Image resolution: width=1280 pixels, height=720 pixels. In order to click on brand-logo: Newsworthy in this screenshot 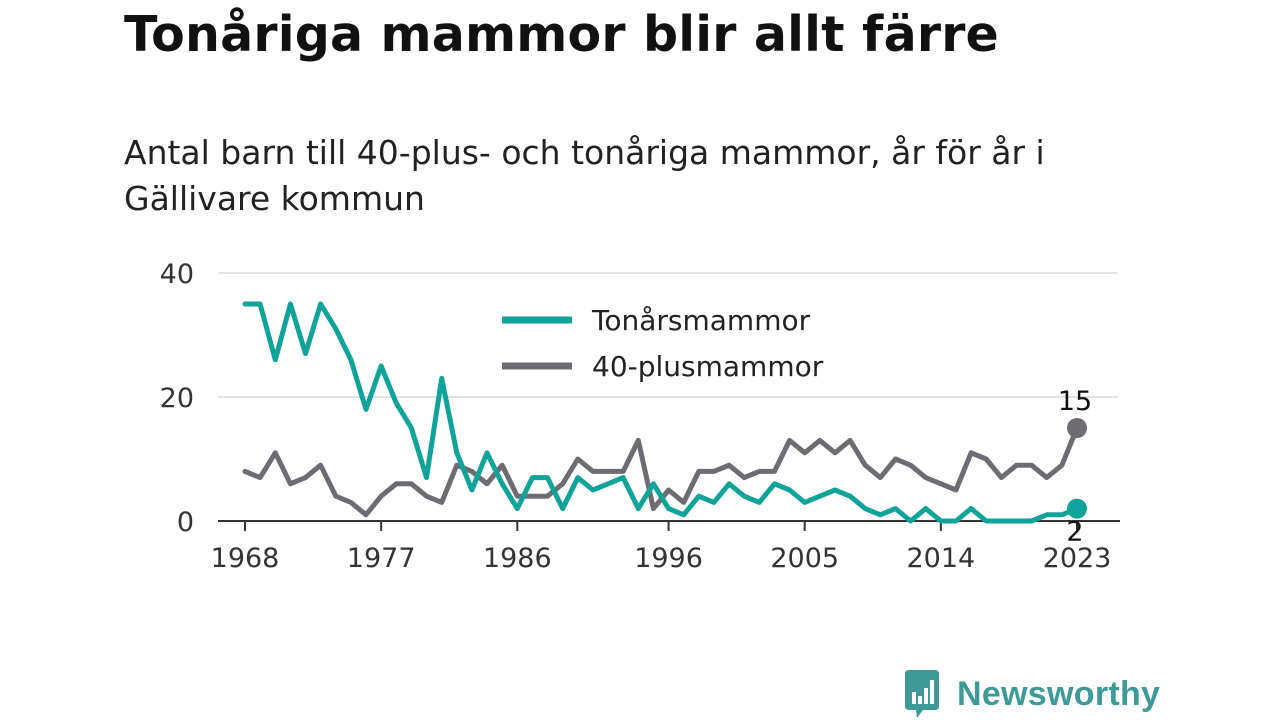, I will do `click(1030, 694)`.